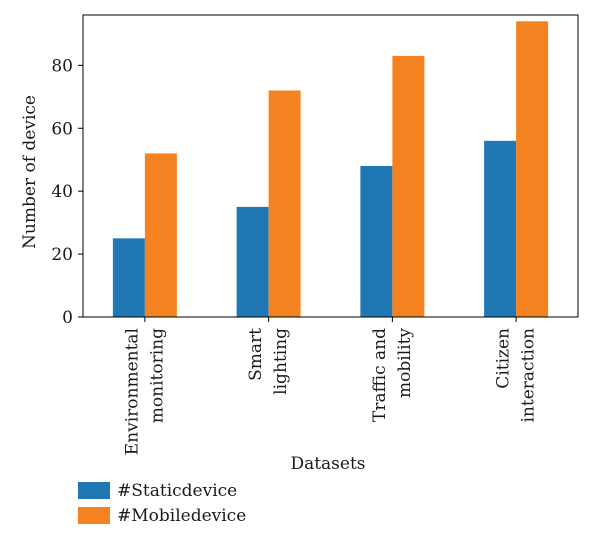  I want to click on legend-swatch-mobile, so click(94, 515).